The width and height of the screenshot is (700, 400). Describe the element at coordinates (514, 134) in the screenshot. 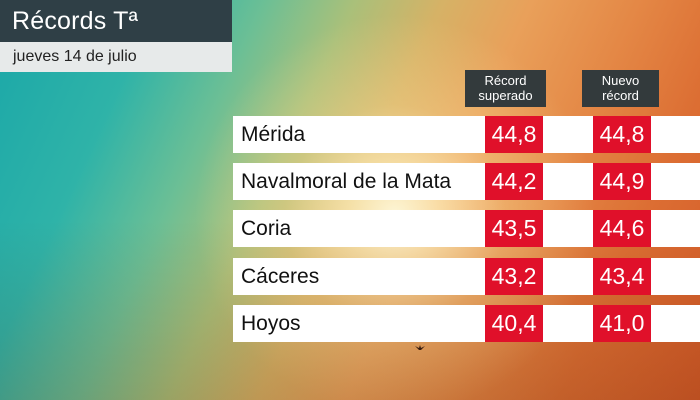

I see `record-superado-value: 44,8` at that location.